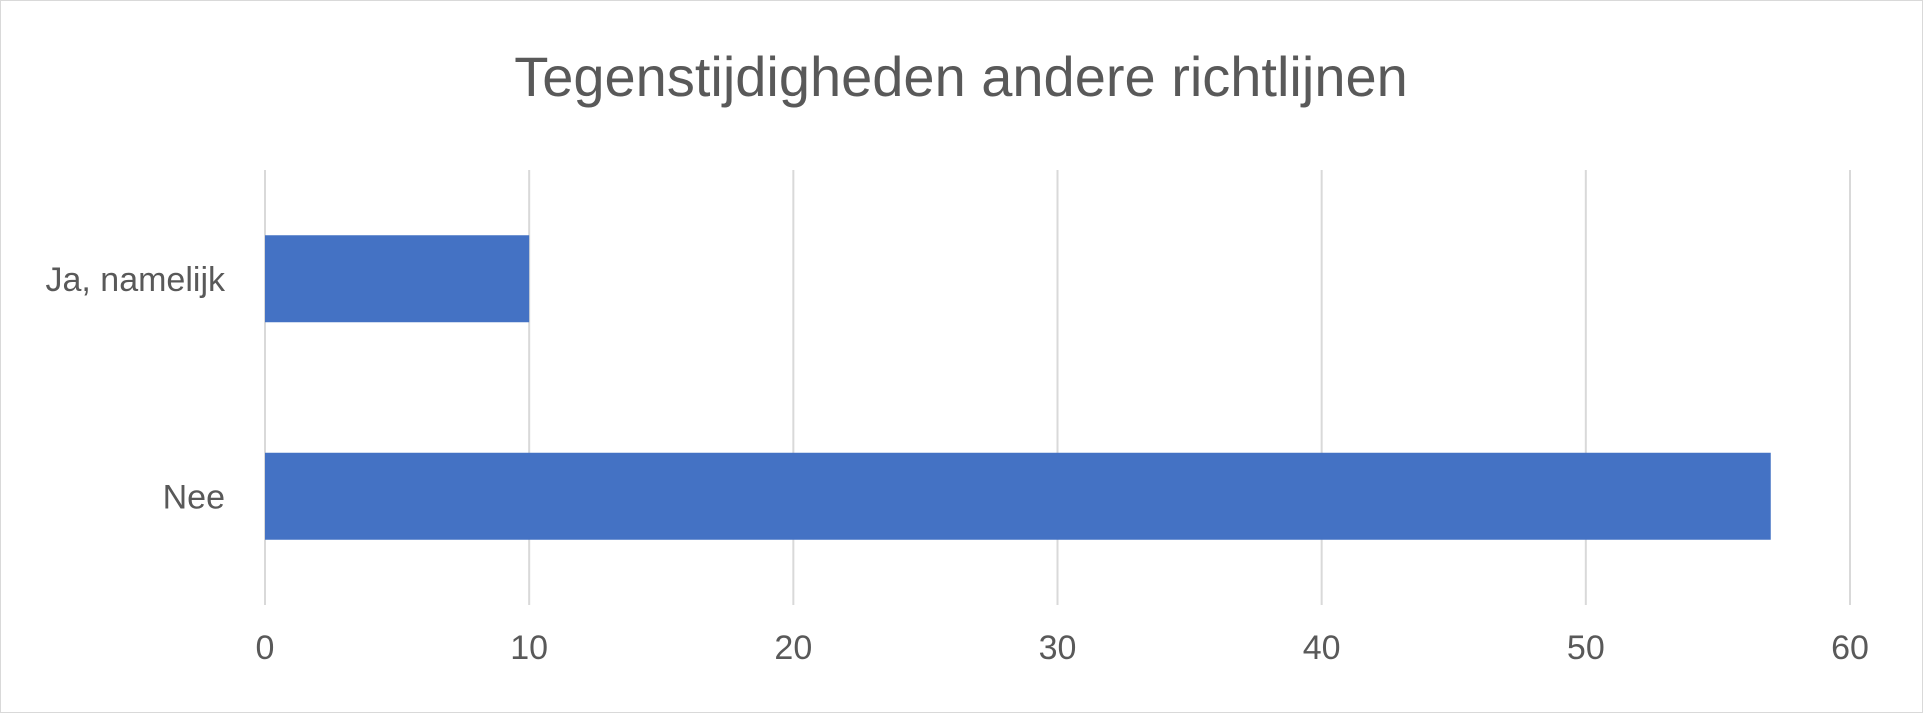  What do you see at coordinates (1322, 648) in the screenshot?
I see `x-tick-label: 40` at bounding box center [1322, 648].